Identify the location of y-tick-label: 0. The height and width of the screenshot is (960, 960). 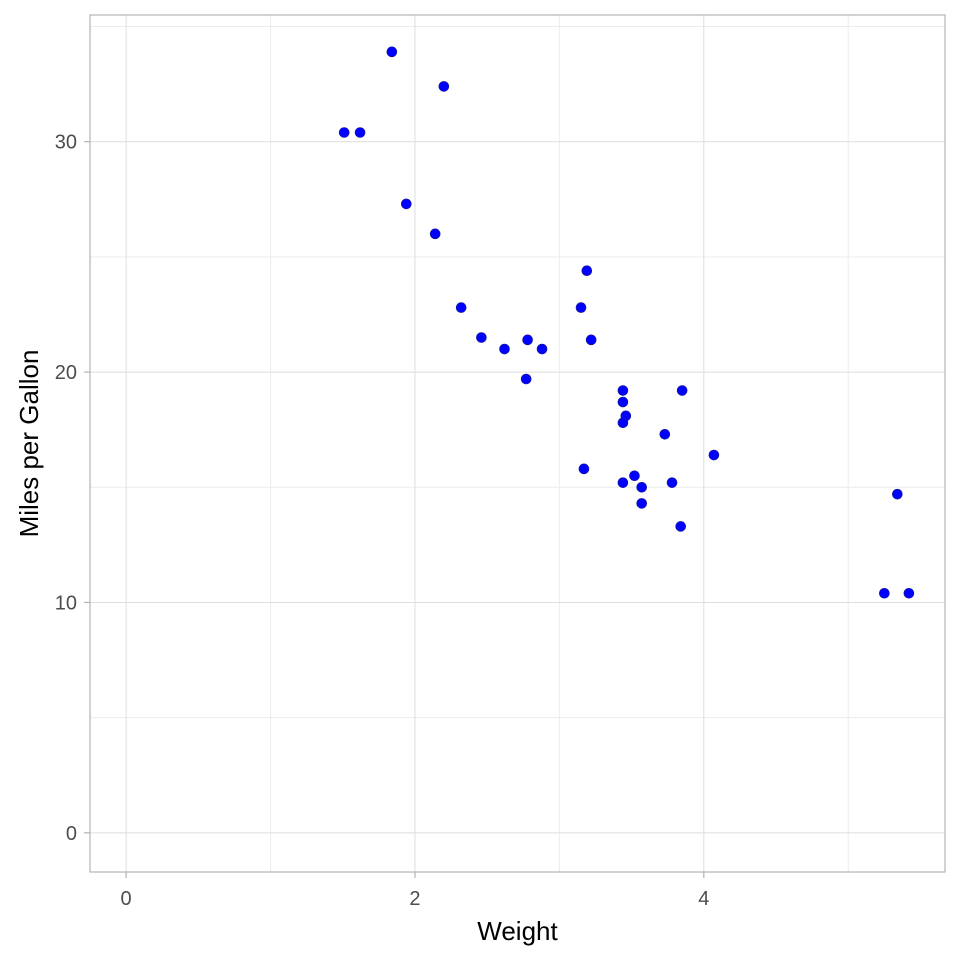
(71, 834).